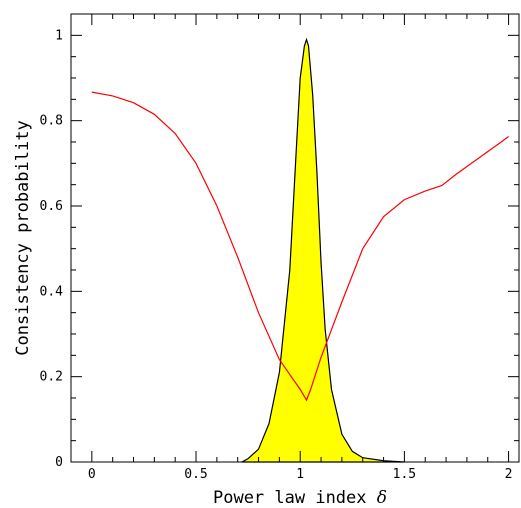 This screenshot has width=521, height=508. What do you see at coordinates (92, 474) in the screenshot?
I see `x-tick-label: 0` at bounding box center [92, 474].